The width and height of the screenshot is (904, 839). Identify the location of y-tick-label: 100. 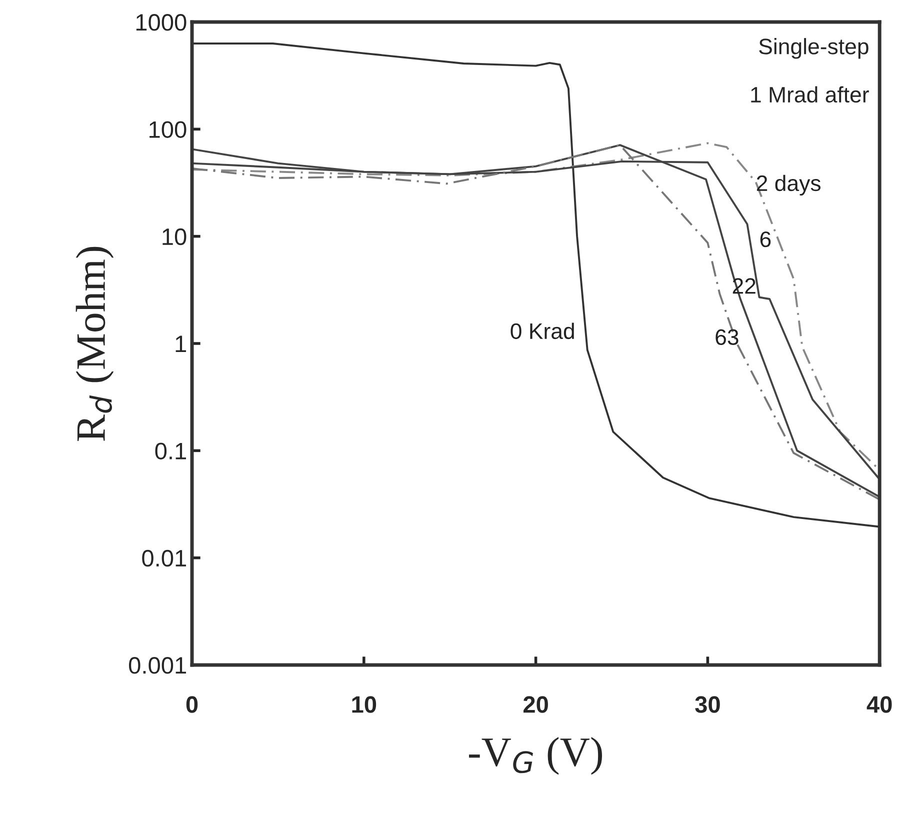
(168, 129).